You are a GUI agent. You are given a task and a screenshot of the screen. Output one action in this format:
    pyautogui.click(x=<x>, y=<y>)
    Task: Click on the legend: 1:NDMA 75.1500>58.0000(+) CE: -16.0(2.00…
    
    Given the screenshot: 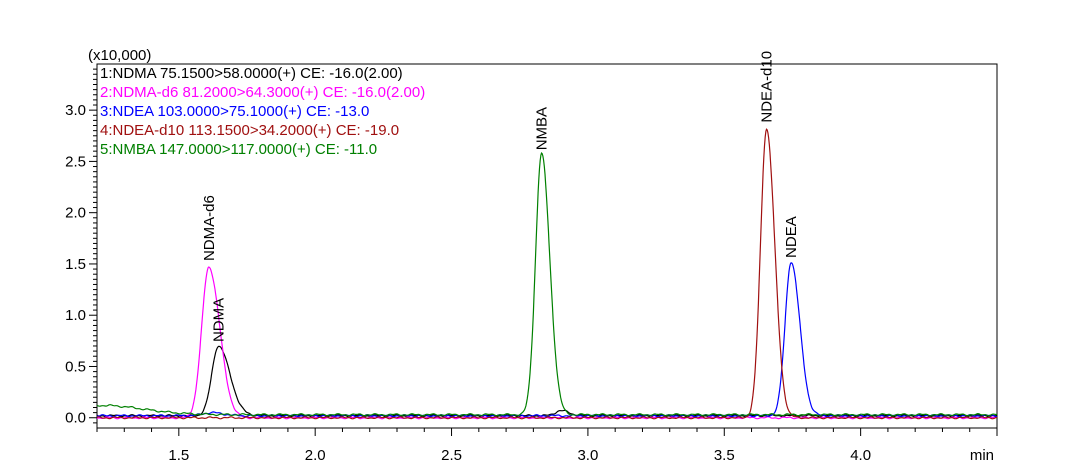 What is the action you would take?
    pyautogui.click(x=262, y=111)
    